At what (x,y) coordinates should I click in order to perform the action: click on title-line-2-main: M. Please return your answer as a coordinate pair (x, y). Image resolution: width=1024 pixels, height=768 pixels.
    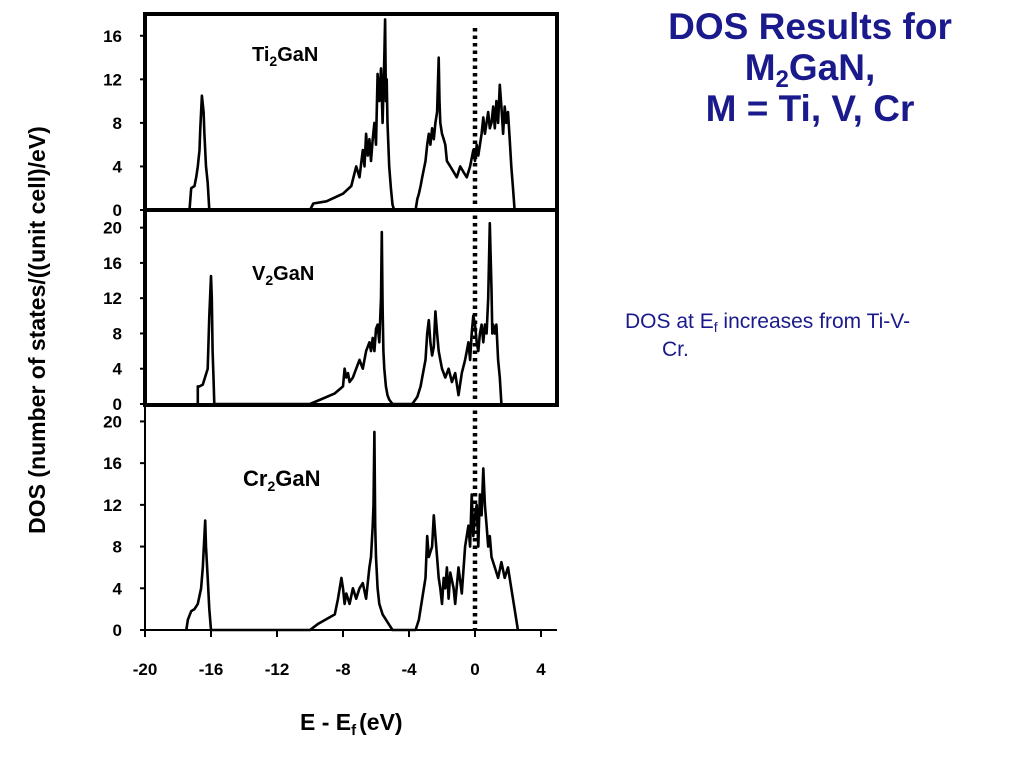
    Looking at the image, I should click on (760, 67).